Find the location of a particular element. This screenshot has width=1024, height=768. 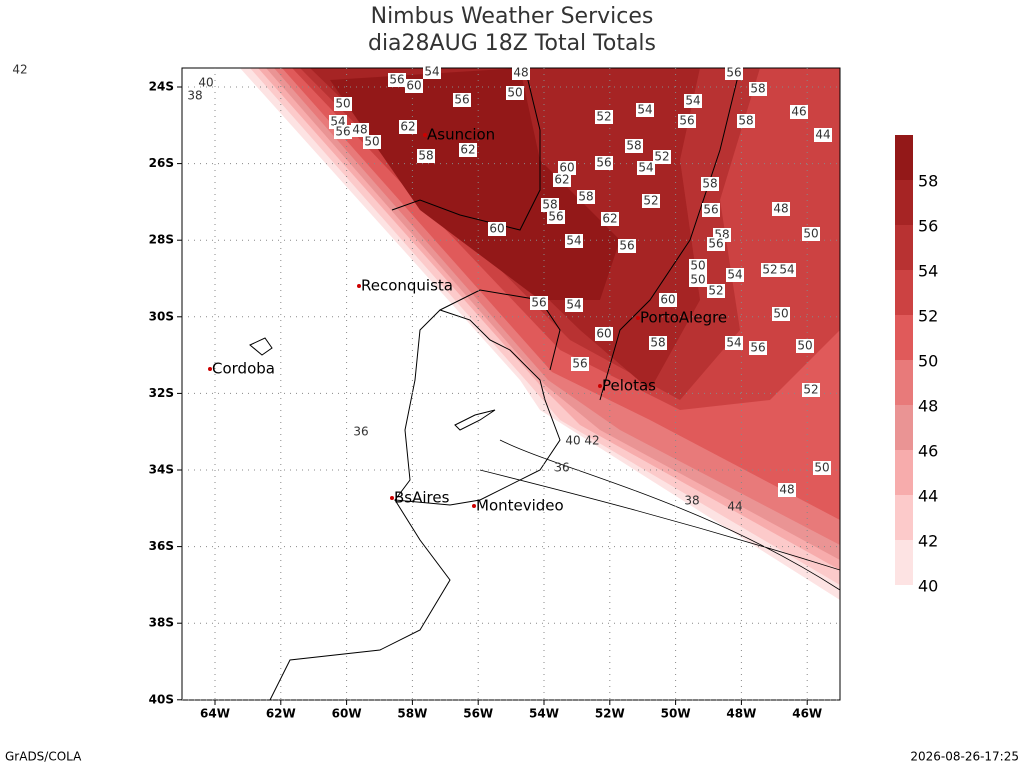

contour-label: 60 is located at coordinates (413, 86).